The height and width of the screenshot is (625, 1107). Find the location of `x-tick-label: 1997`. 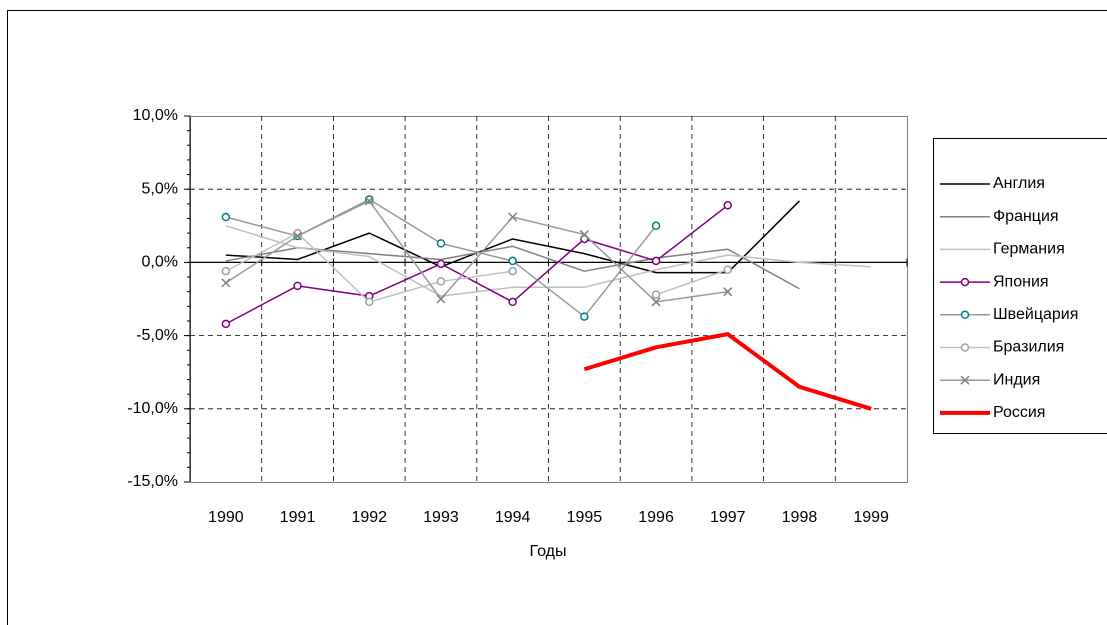

x-tick-label: 1997 is located at coordinates (728, 517).